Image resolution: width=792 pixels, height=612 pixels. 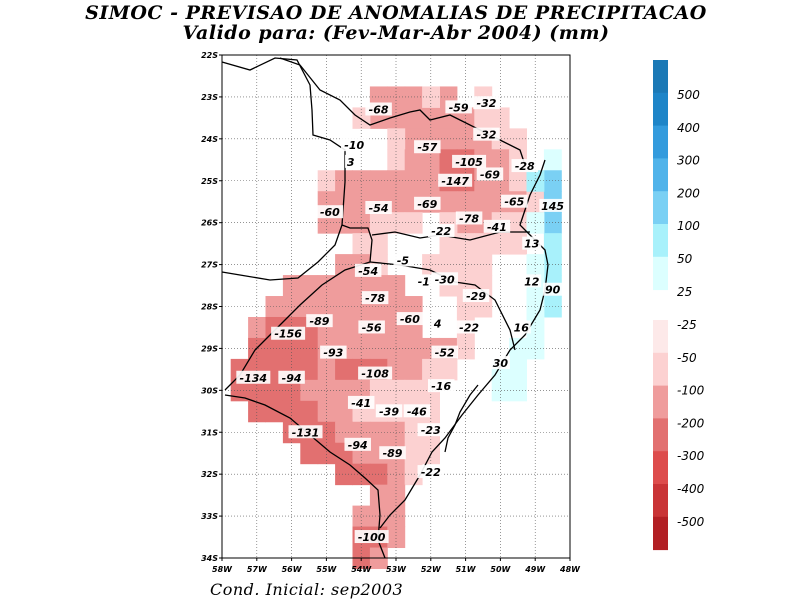 I want to click on value-label: -105, so click(x=469, y=161).